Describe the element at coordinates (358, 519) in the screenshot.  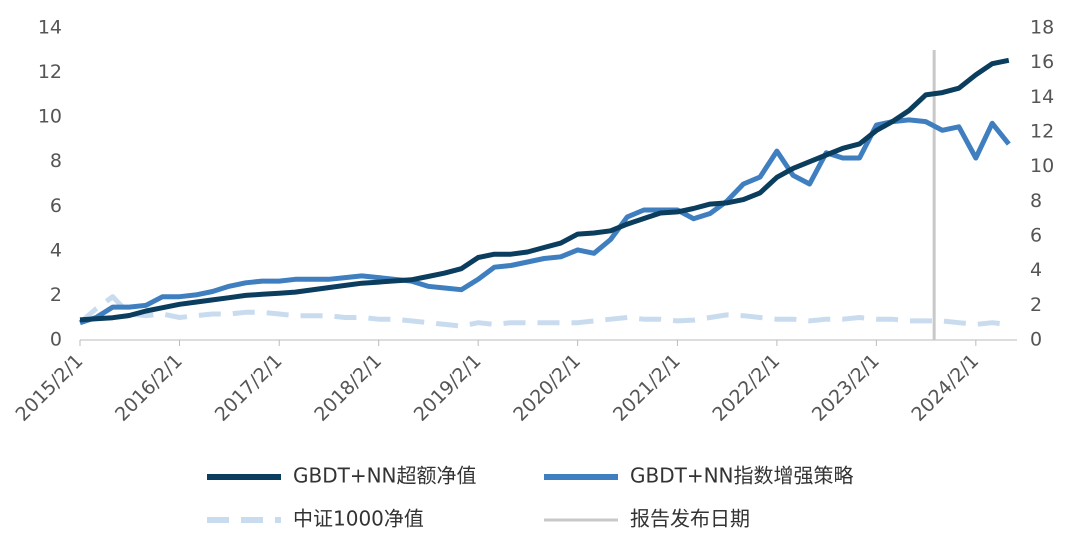
I see `legend-label: 中证1000净值` at that location.